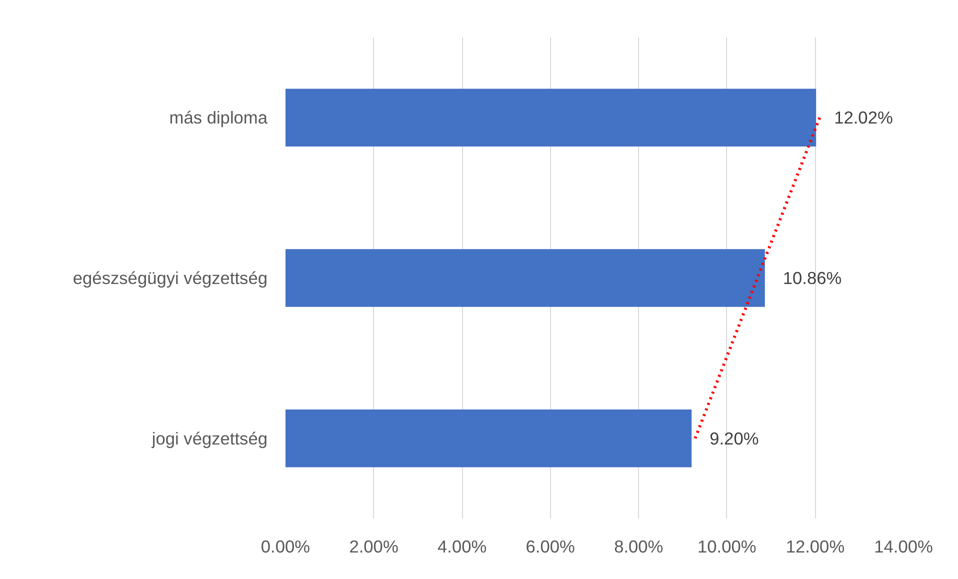 The height and width of the screenshot is (579, 958). What do you see at coordinates (734, 438) in the screenshot?
I see `data-label: 9.20%` at bounding box center [734, 438].